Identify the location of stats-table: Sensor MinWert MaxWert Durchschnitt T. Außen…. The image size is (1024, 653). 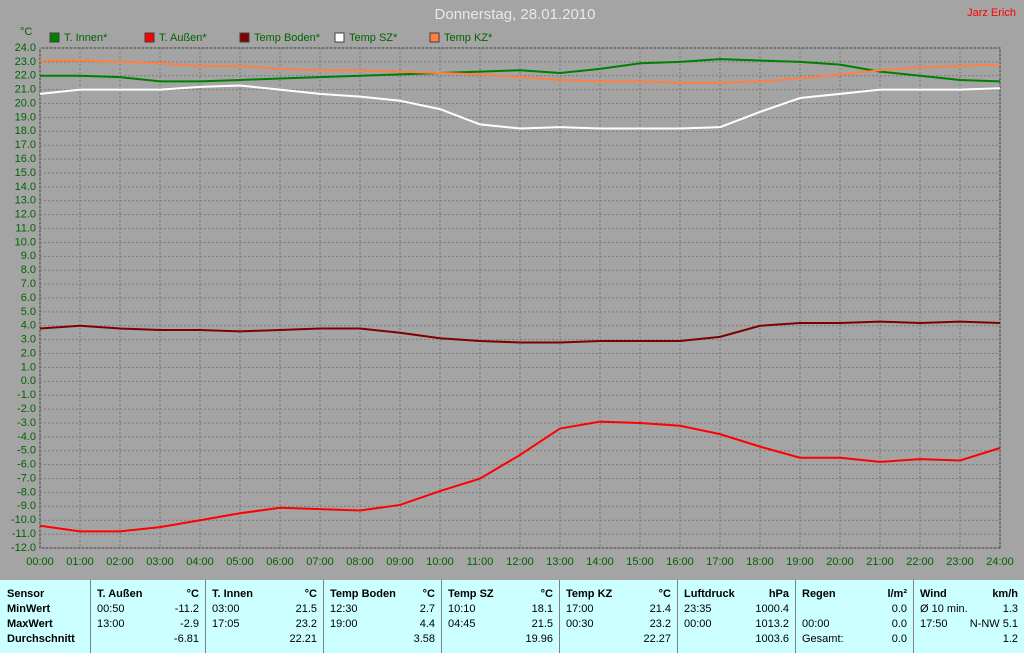
(512, 616).